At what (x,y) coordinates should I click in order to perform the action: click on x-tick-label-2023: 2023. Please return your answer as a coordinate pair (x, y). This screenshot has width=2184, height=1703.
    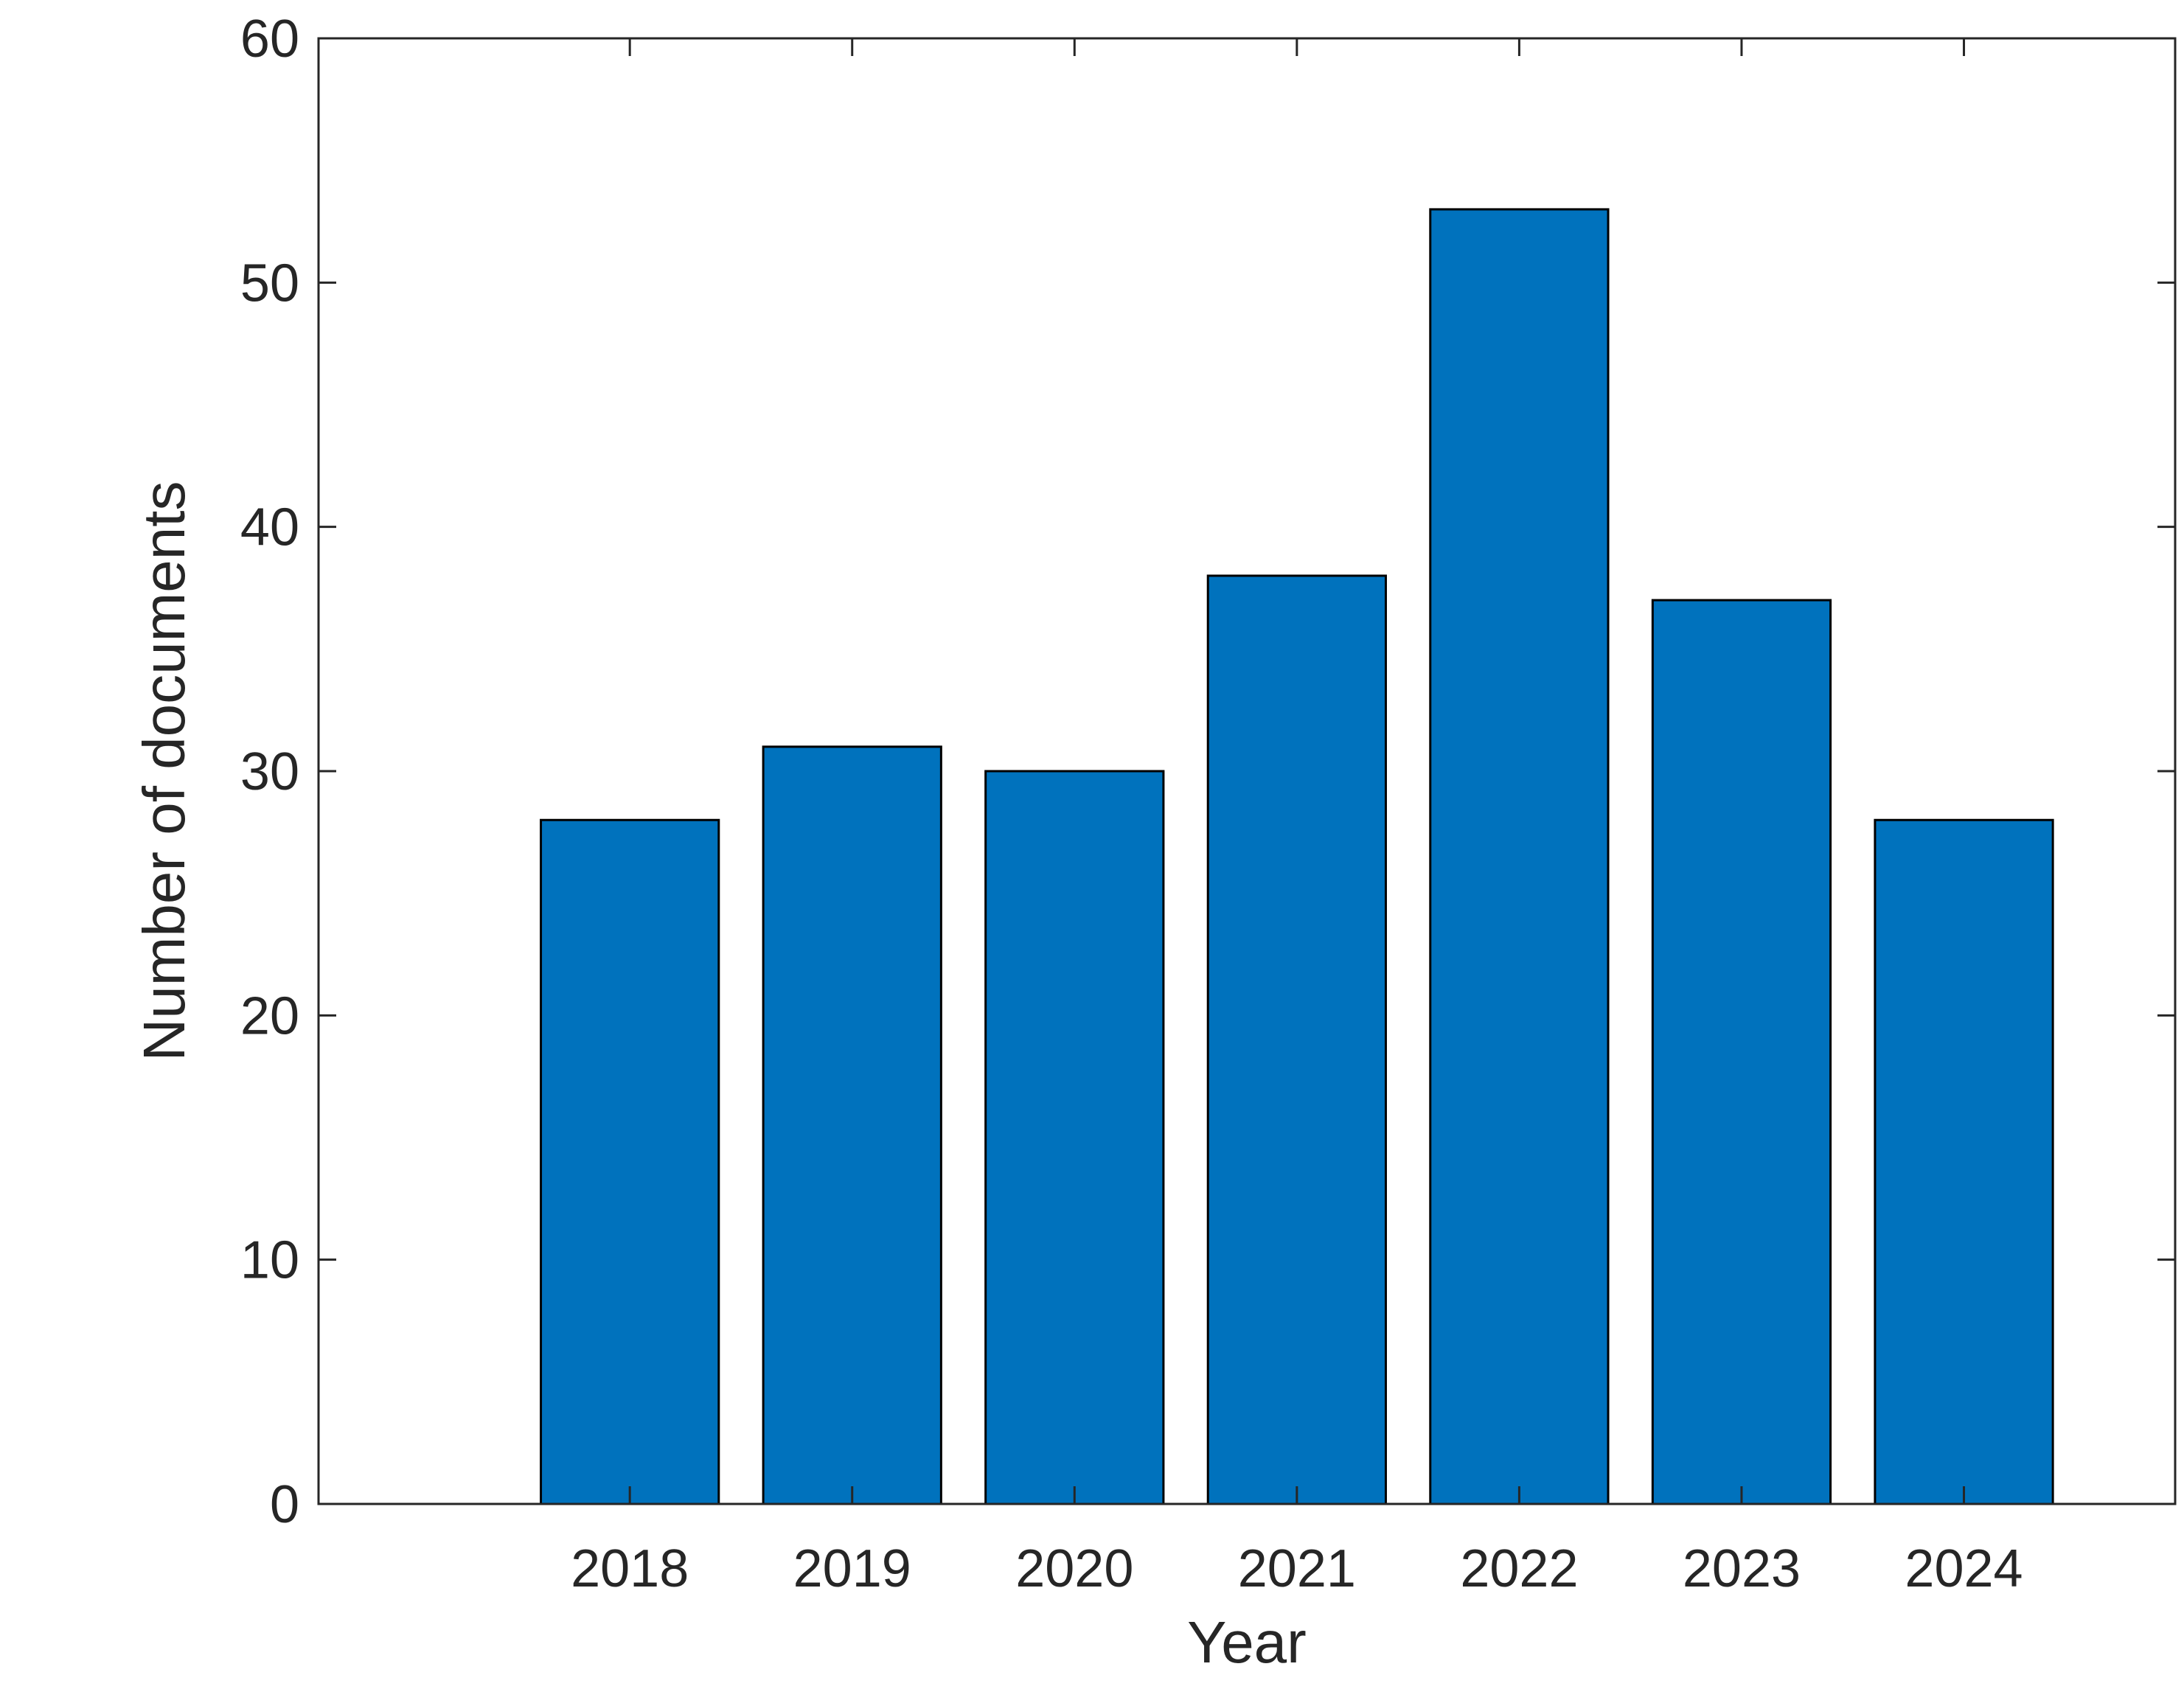
    Looking at the image, I should click on (1742, 1568).